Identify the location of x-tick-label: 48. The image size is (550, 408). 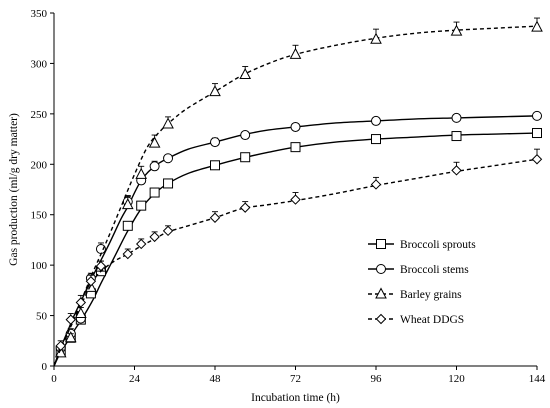
(216, 379).